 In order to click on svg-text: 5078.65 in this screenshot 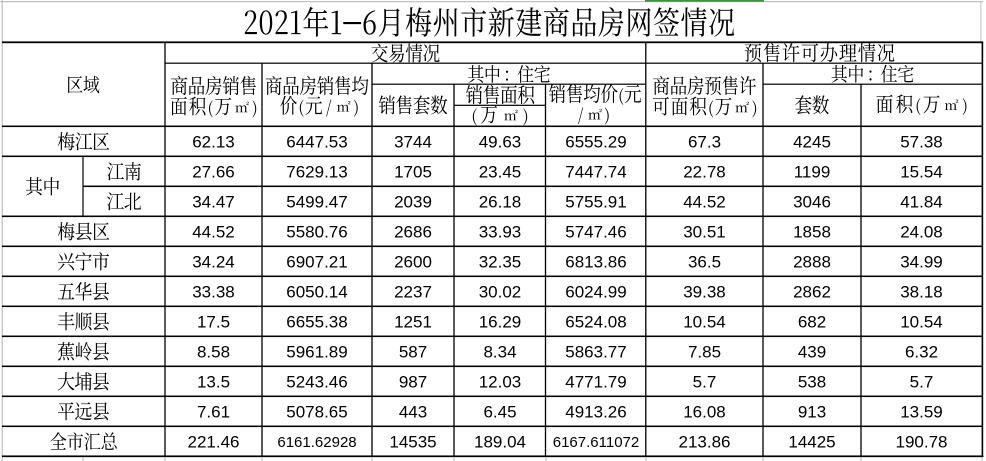, I will do `click(316, 412)`.